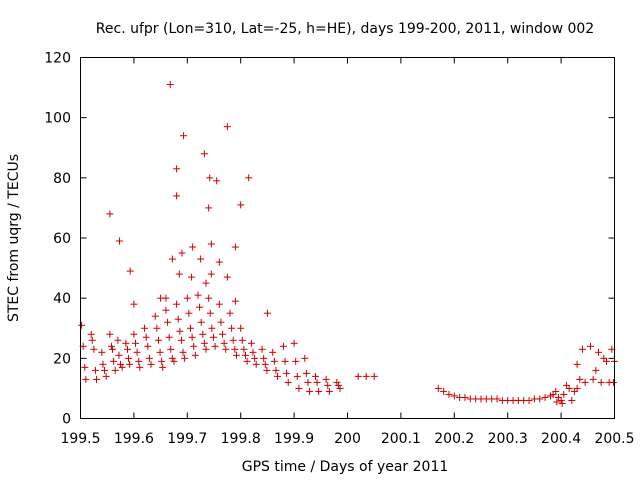 The image size is (640, 480). What do you see at coordinates (62, 359) in the screenshot?
I see `y-tick-label: 20` at bounding box center [62, 359].